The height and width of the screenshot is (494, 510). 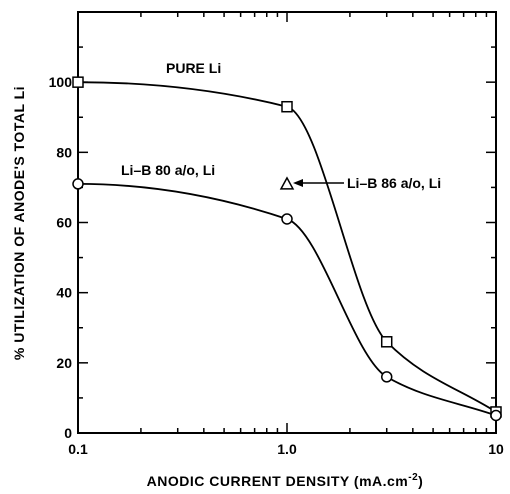 I want to click on y-axis-label: % UTILIZATION OF ANODE'S TOTAL Li, so click(x=19, y=223).